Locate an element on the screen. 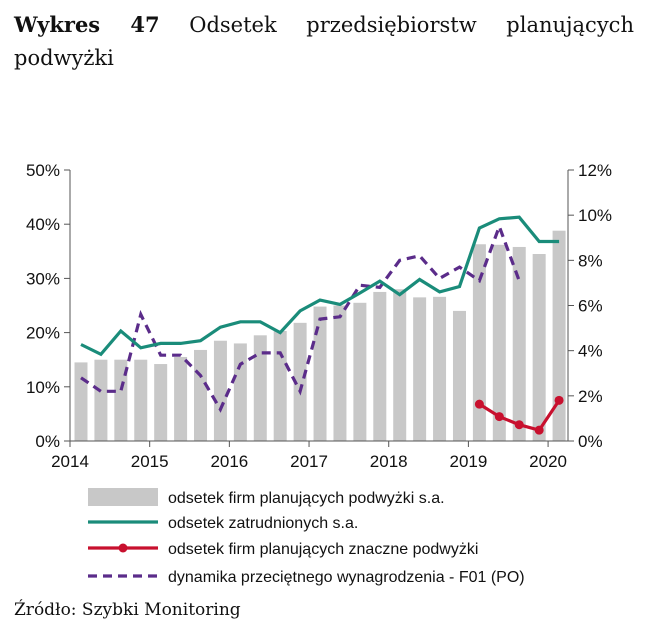  x-tick-label: 2014 is located at coordinates (70, 461).